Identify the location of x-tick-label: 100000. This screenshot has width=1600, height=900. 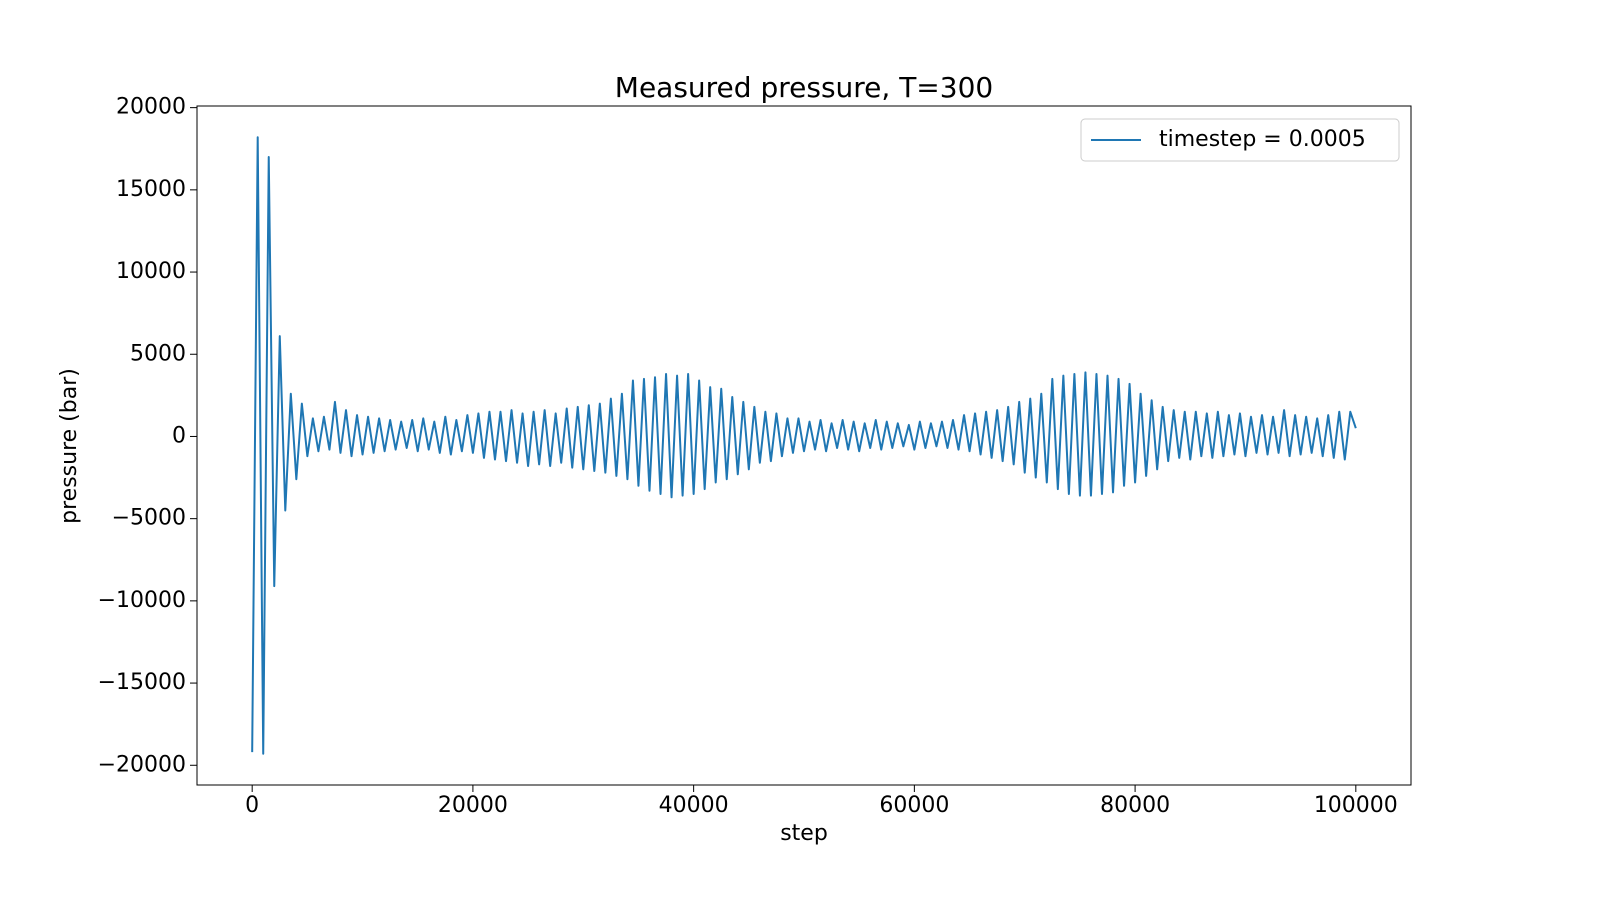
(1356, 805).